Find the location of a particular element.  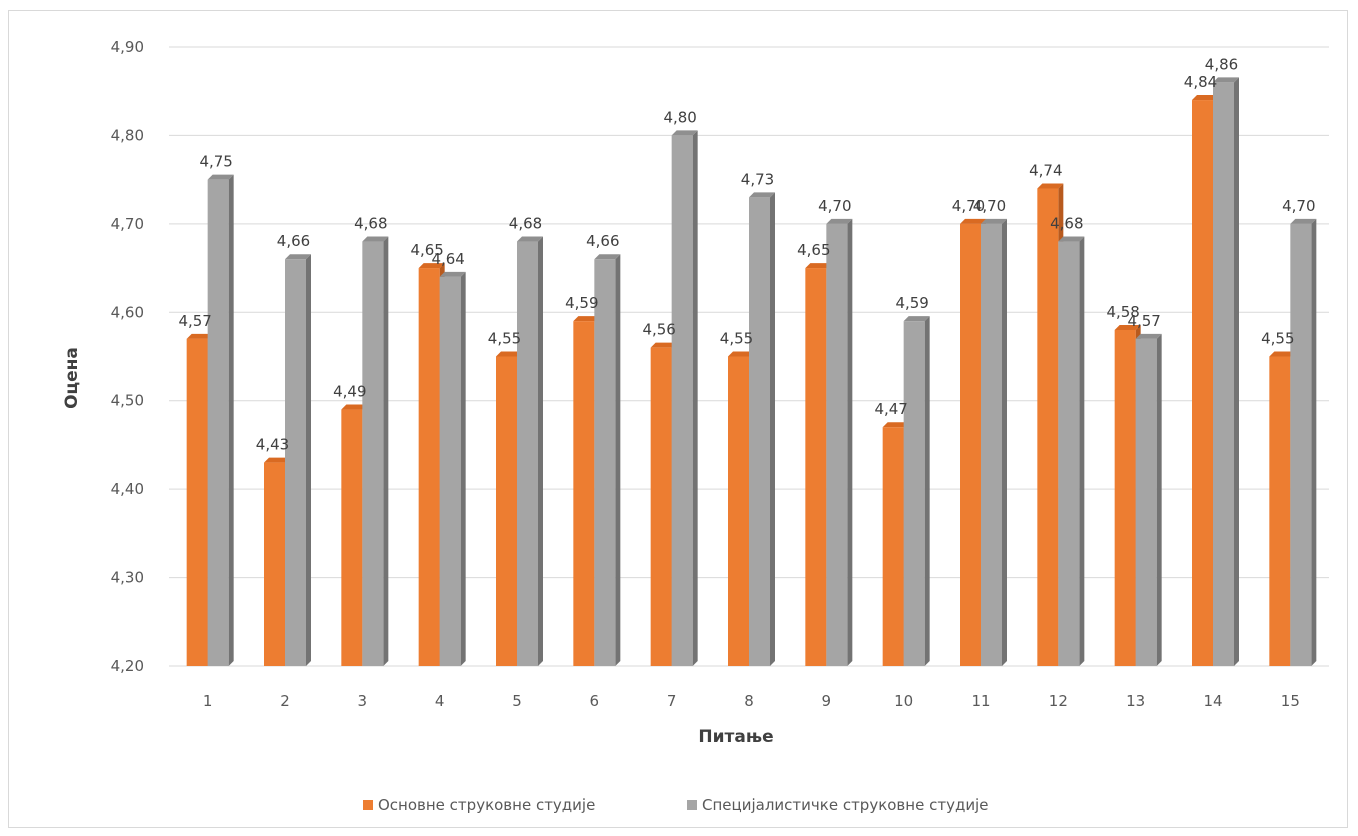

y-tick-label: 4,50 is located at coordinates (127, 401).